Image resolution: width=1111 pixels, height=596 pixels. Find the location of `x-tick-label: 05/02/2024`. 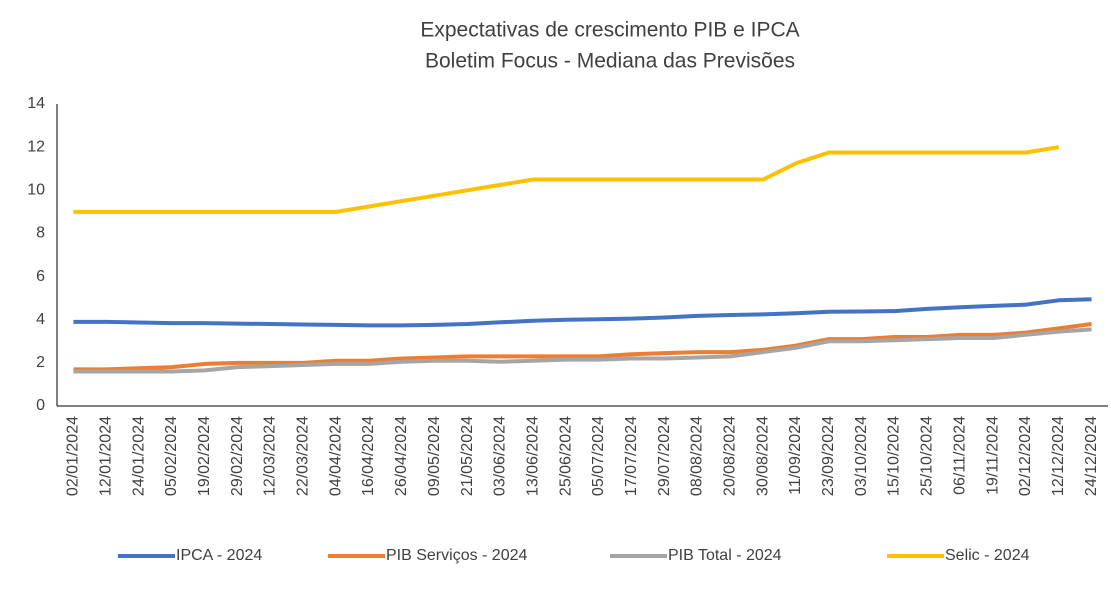

x-tick-label: 05/02/2024 is located at coordinates (171, 456).